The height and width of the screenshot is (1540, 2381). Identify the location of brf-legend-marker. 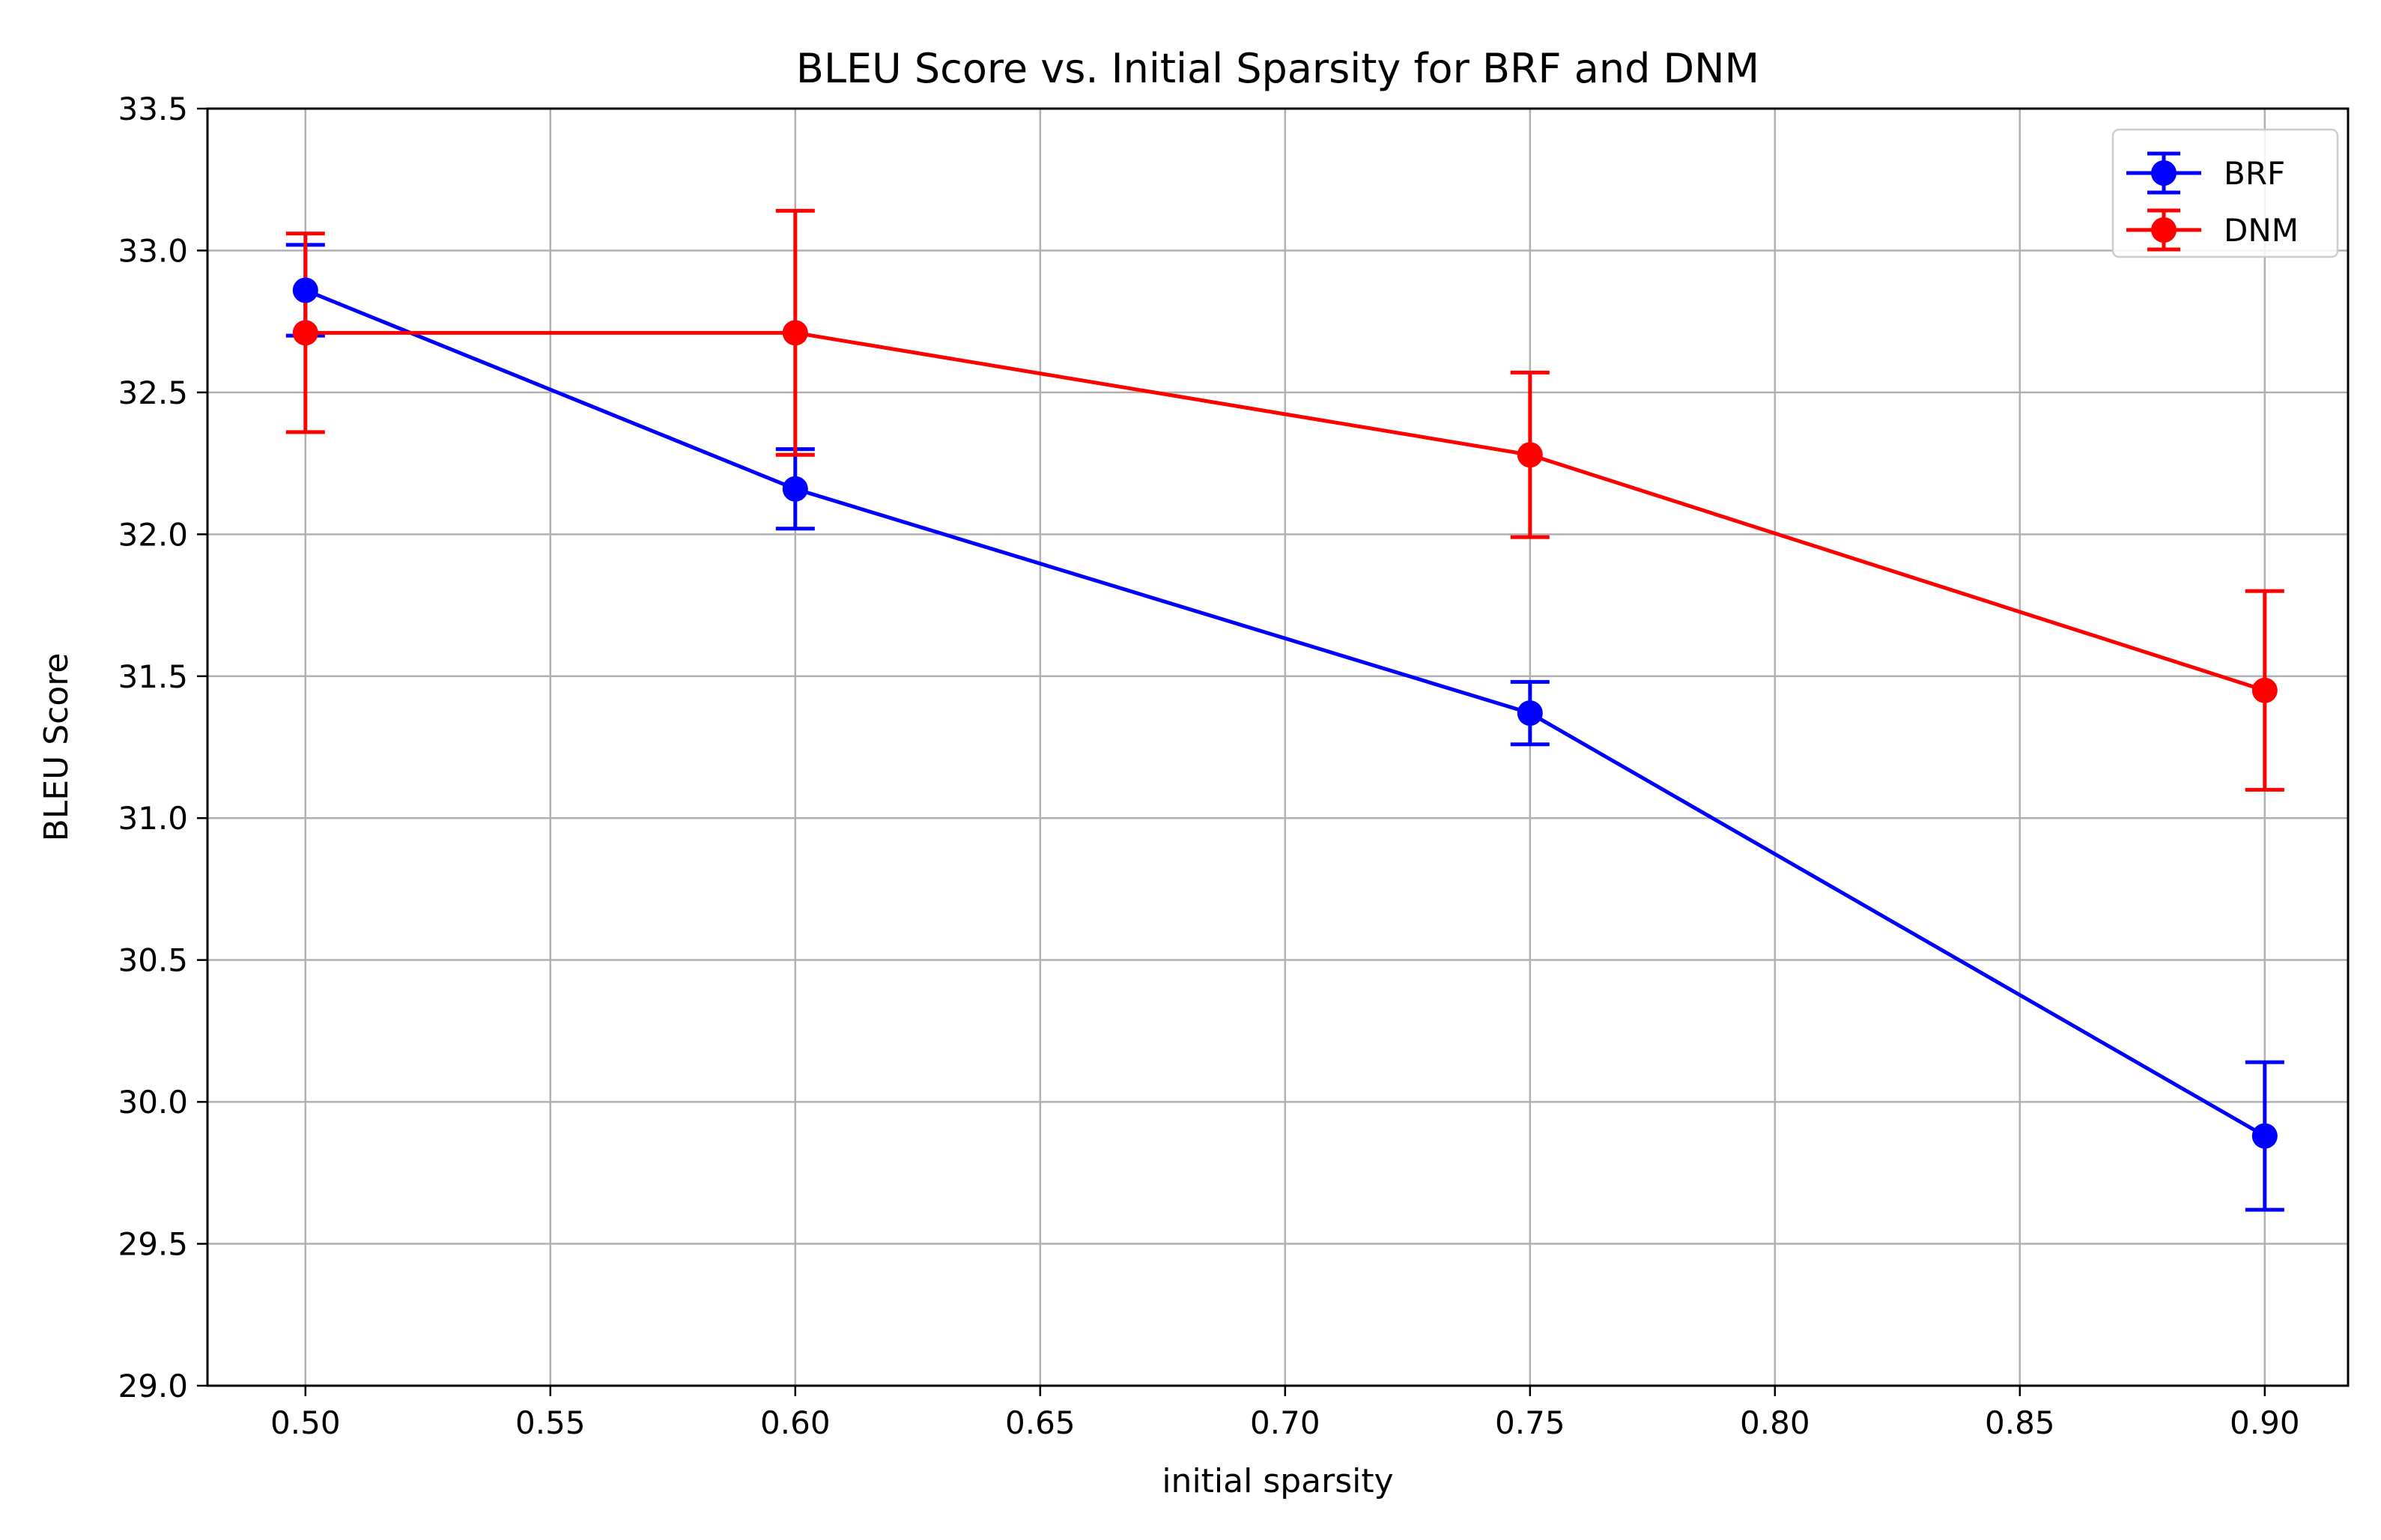
(2164, 173).